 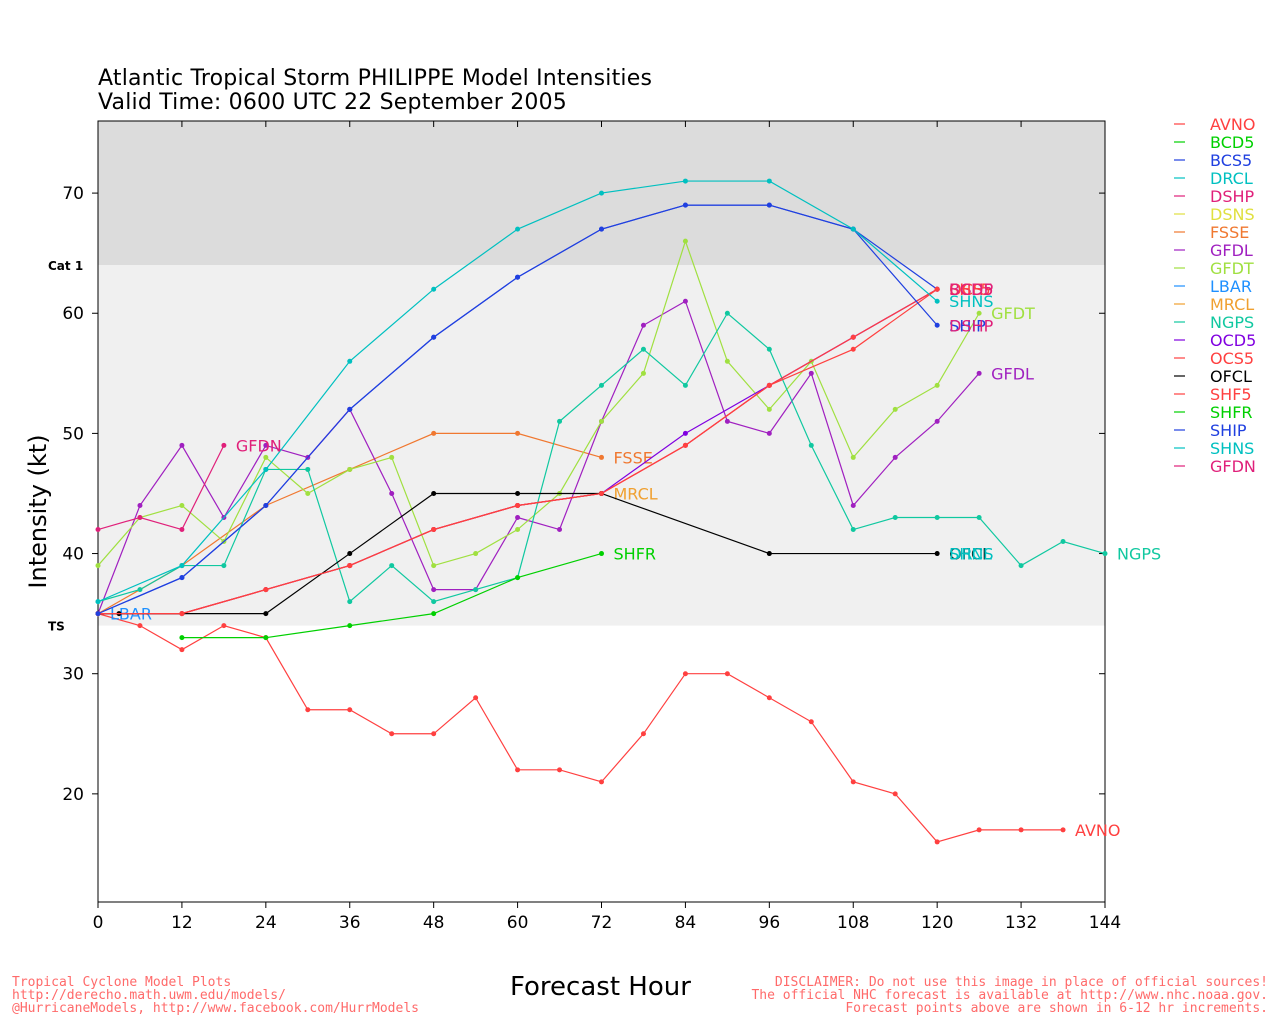 What do you see at coordinates (73, 314) in the screenshot?
I see `y-tick-label: 60` at bounding box center [73, 314].